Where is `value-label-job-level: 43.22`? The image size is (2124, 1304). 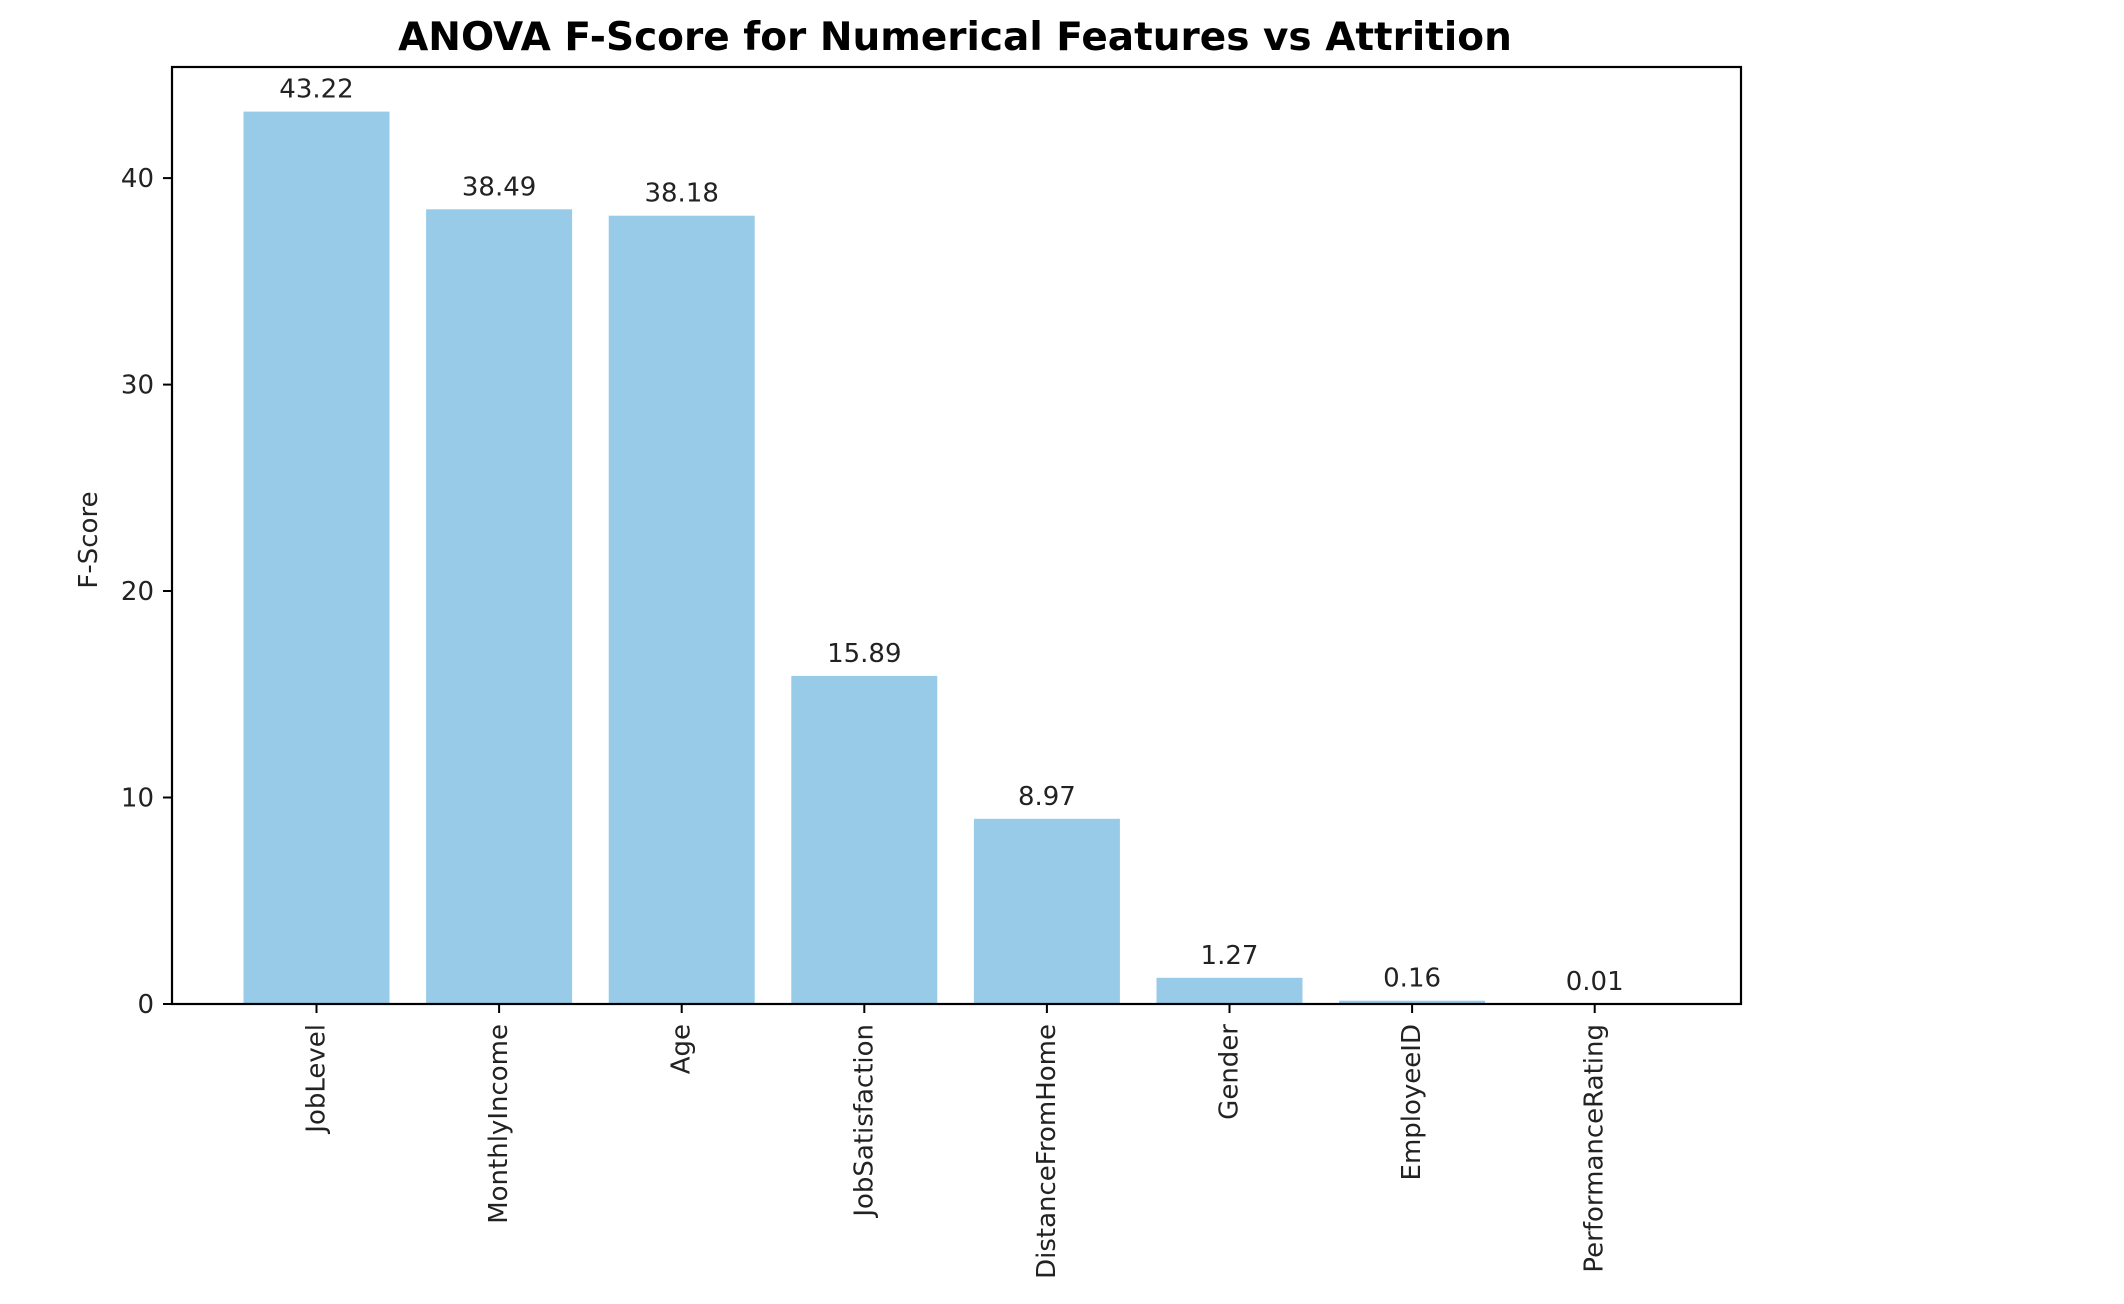 value-label-job-level: 43.22 is located at coordinates (316, 90).